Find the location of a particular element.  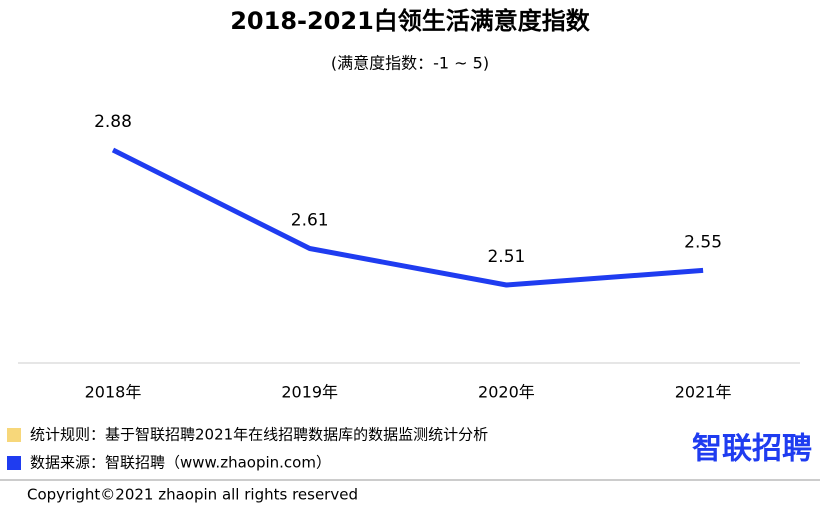

chart-subtitle: (满意度指数：-1 ~ 5) is located at coordinates (410, 63).